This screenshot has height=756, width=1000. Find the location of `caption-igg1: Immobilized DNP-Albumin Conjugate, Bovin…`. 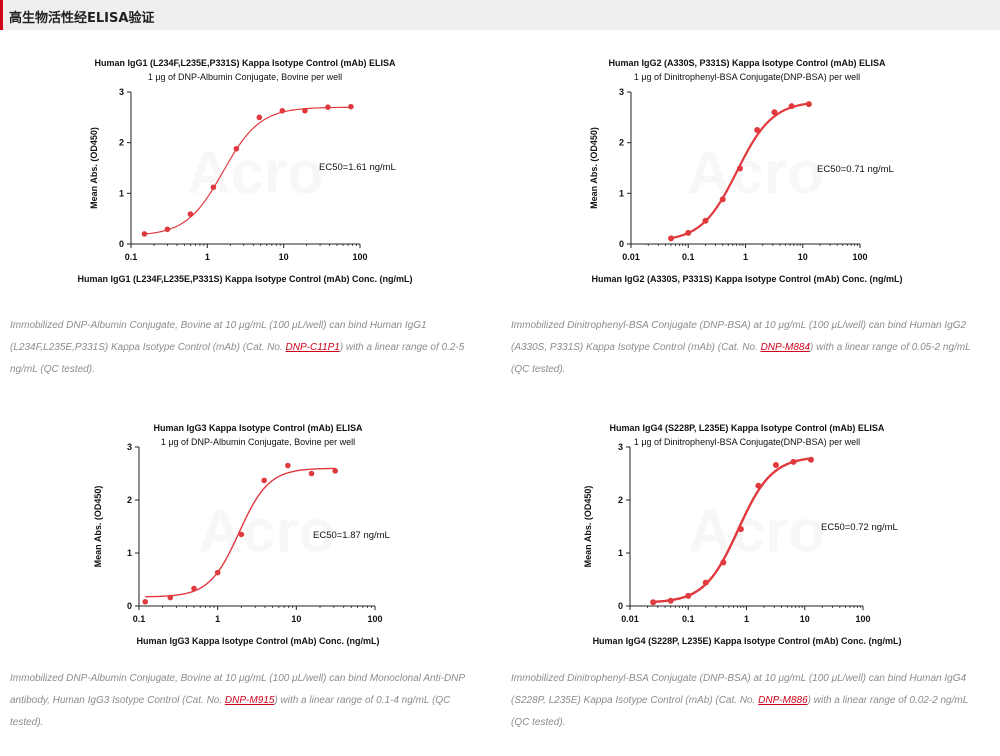

caption-igg1: Immobilized DNP-Albumin Conjugate, Bovin… is located at coordinates (247, 348).